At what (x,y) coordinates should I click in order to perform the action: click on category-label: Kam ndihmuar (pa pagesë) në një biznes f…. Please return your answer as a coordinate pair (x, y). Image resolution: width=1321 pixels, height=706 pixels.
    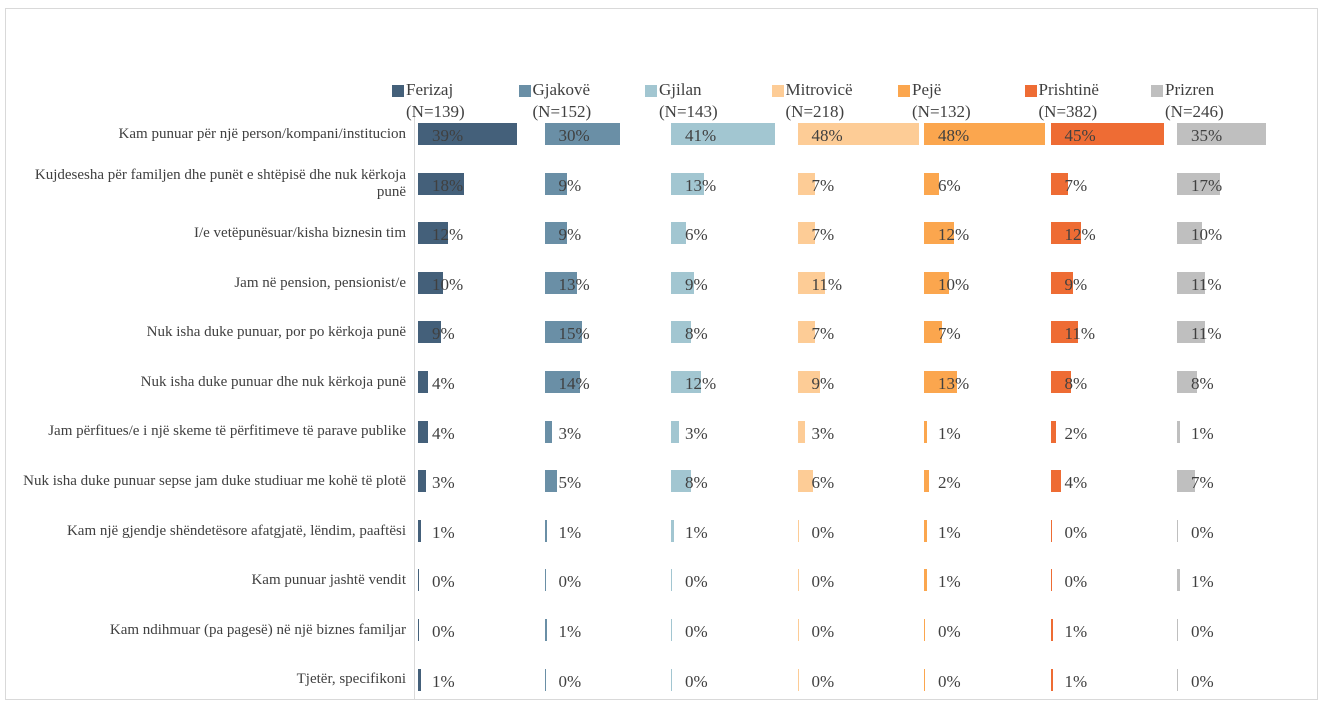
    Looking at the image, I should click on (257, 629).